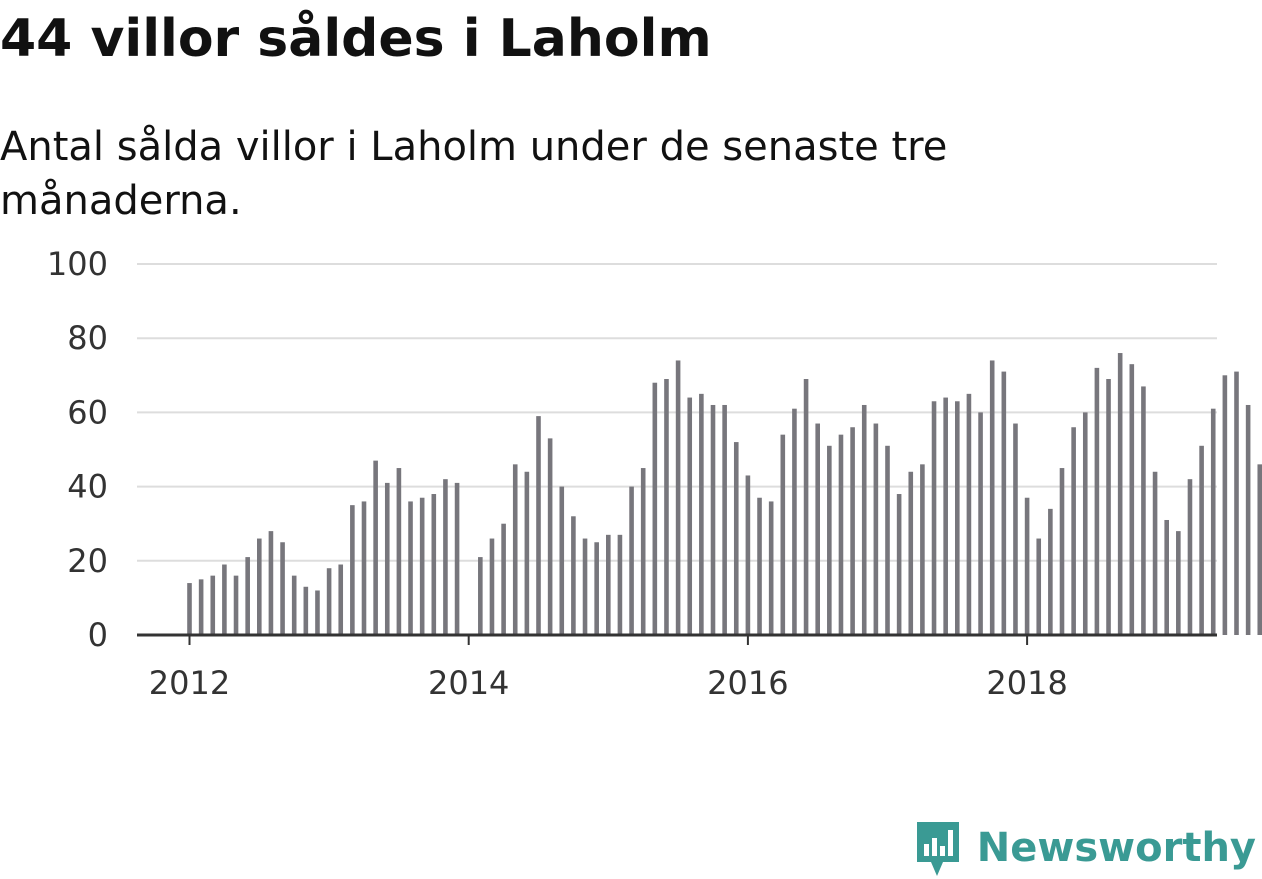 This screenshot has width=1262, height=879. I want to click on x-tick-label: 2012, so click(189, 683).